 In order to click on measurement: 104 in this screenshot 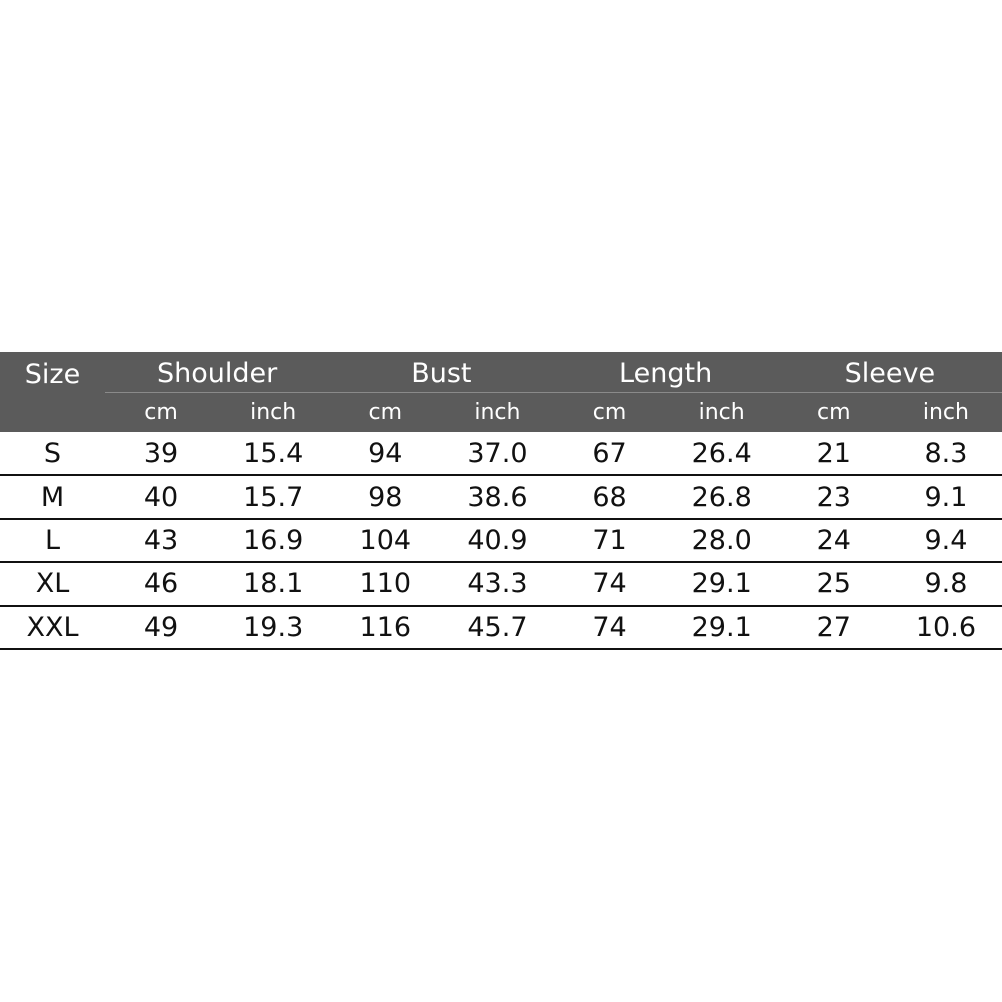, I will do `click(385, 540)`.